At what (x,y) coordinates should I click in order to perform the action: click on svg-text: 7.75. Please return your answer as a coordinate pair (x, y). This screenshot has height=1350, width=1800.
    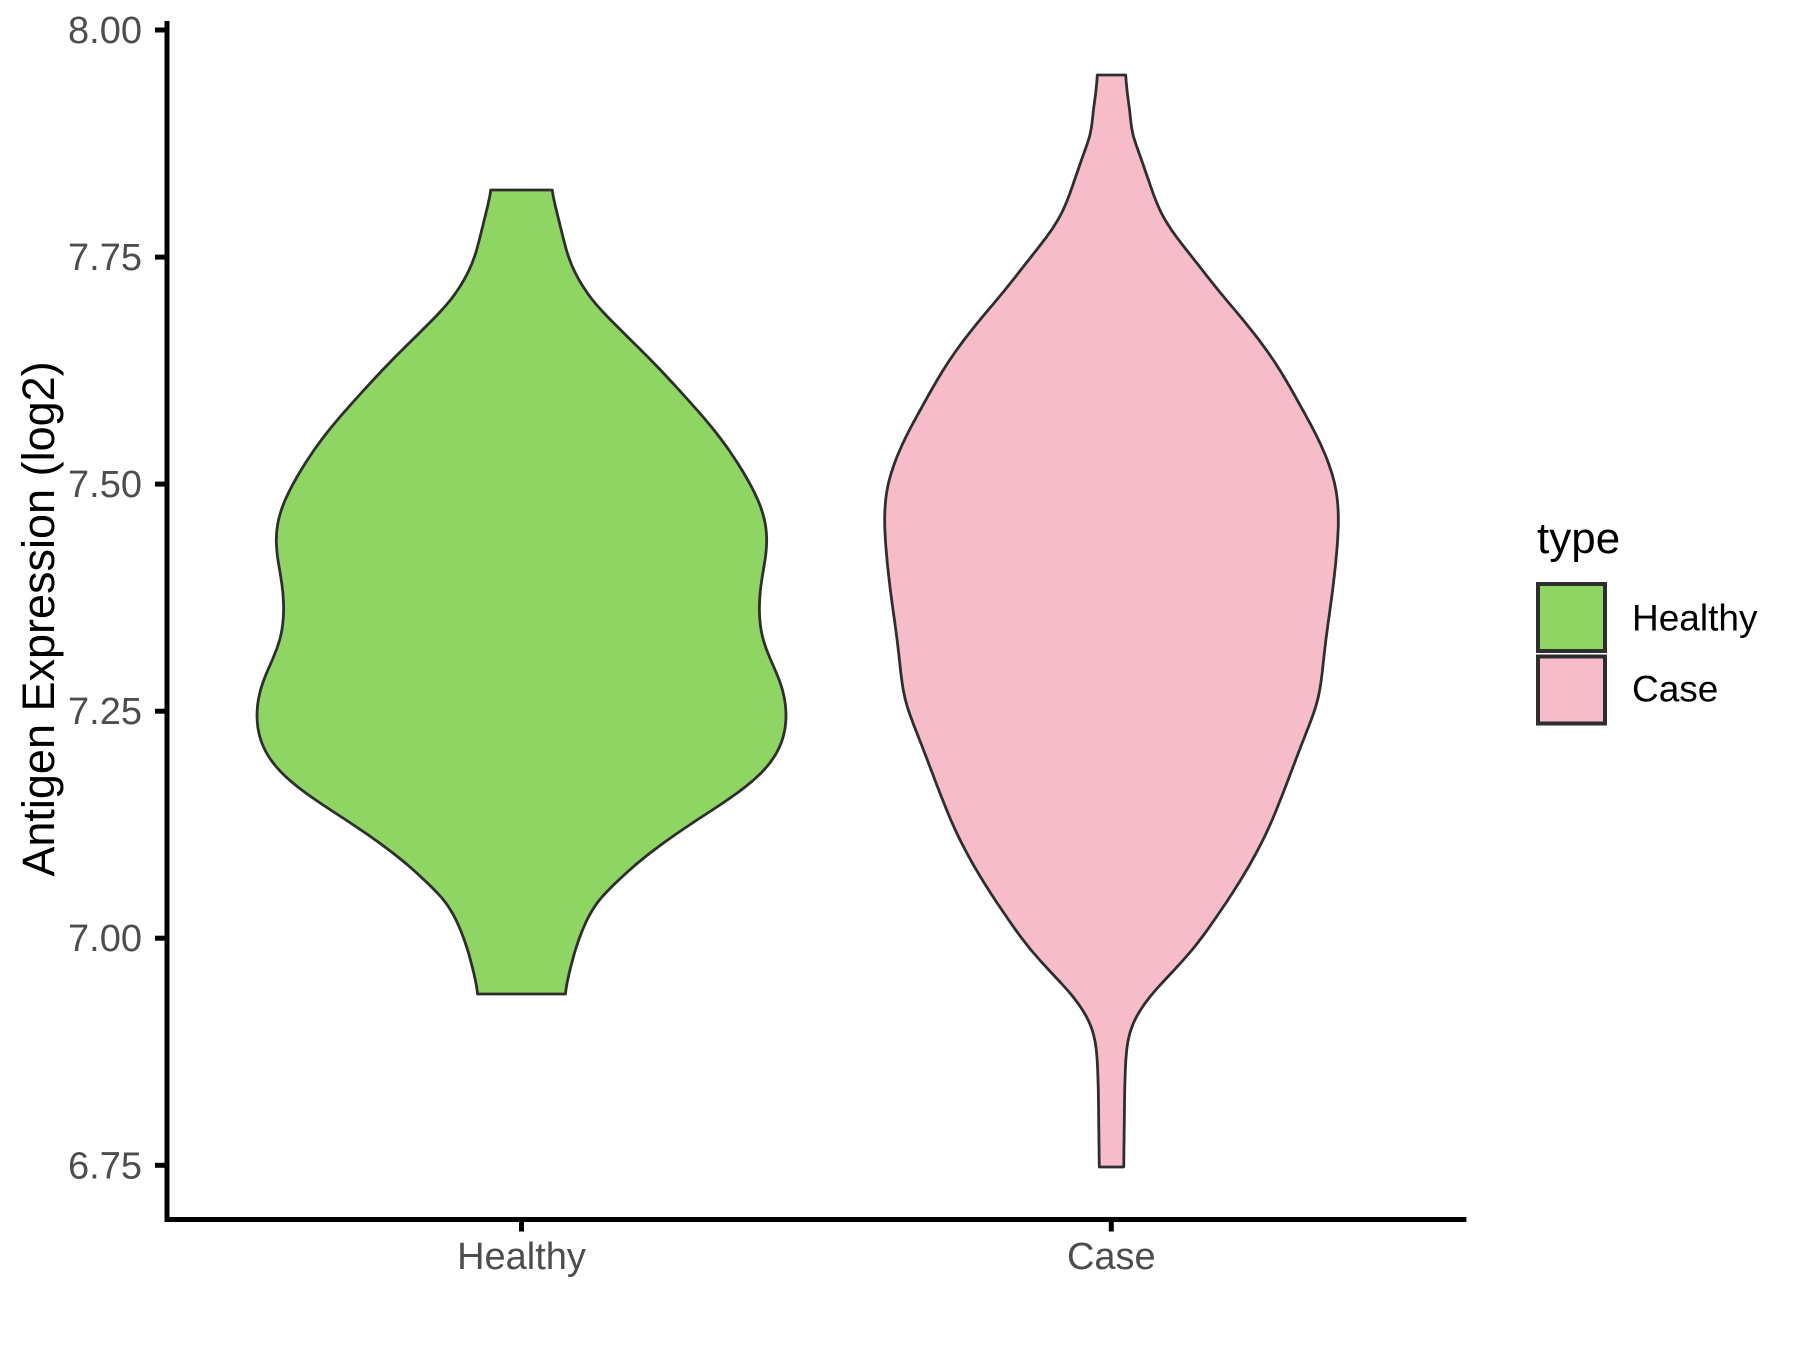
    Looking at the image, I should click on (105, 258).